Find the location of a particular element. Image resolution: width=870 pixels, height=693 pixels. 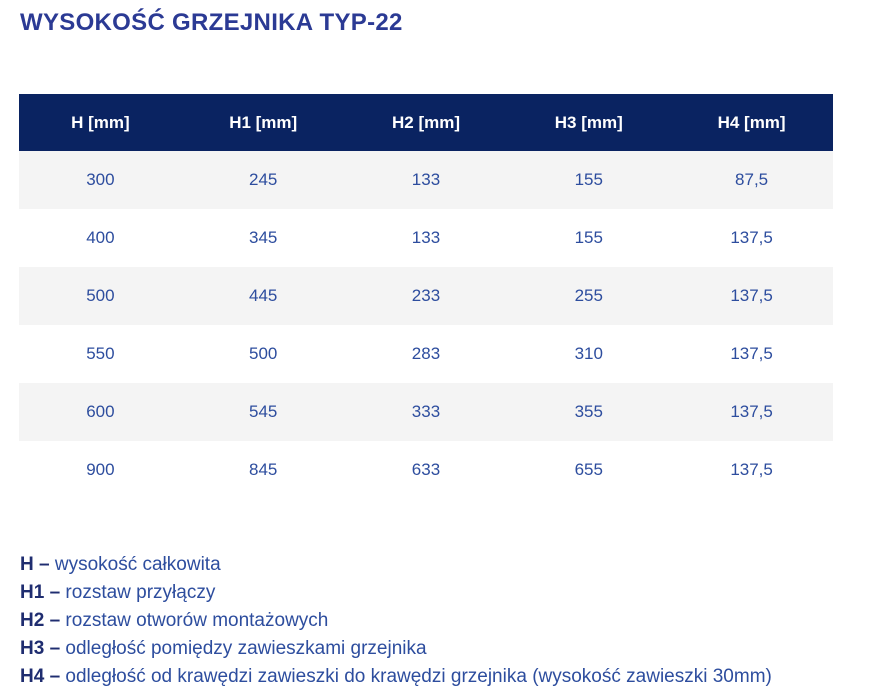

legend-line-h: H – wysokość całkowita is located at coordinates (445, 565).